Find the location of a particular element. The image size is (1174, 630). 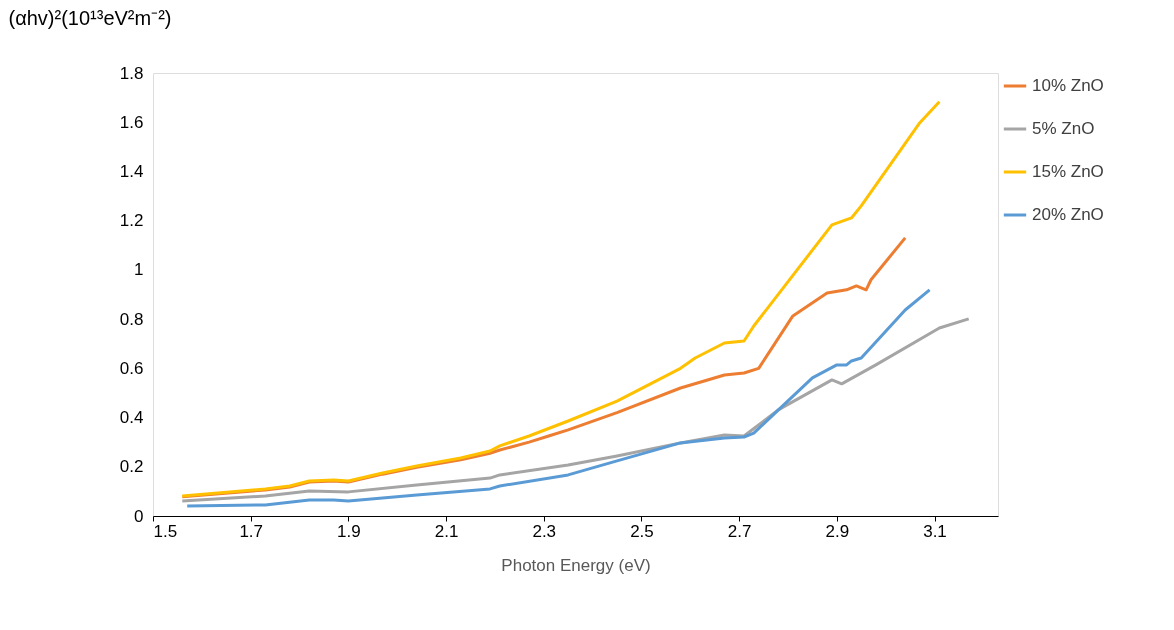

y-tick-label: 0 is located at coordinates (139, 516).